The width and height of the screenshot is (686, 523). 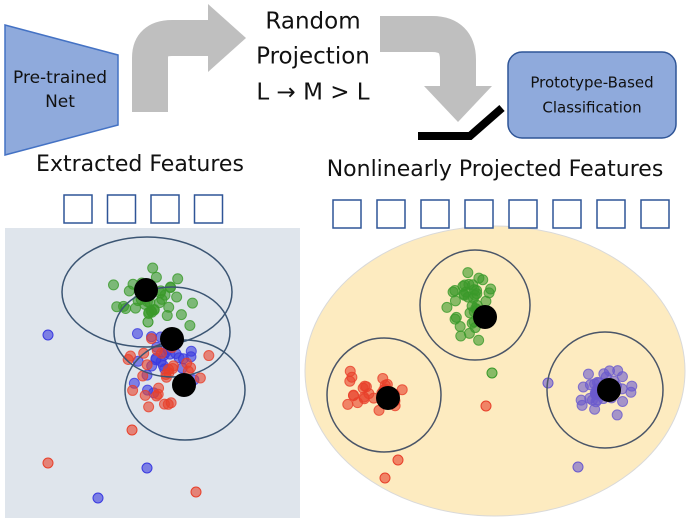 I want to click on projection-label: L → M > L, so click(x=312, y=93).